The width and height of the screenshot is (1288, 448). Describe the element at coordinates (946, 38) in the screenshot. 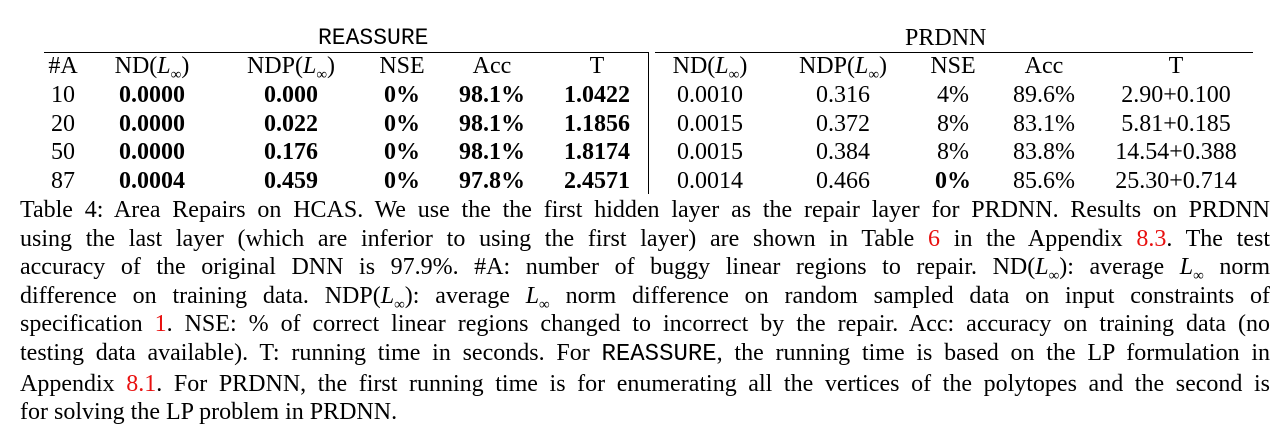

I see `group-header-prdnn: PRDNN` at that location.